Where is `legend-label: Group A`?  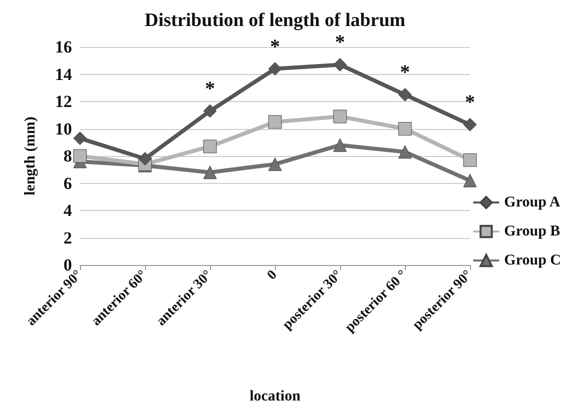 legend-label: Group A is located at coordinates (532, 202).